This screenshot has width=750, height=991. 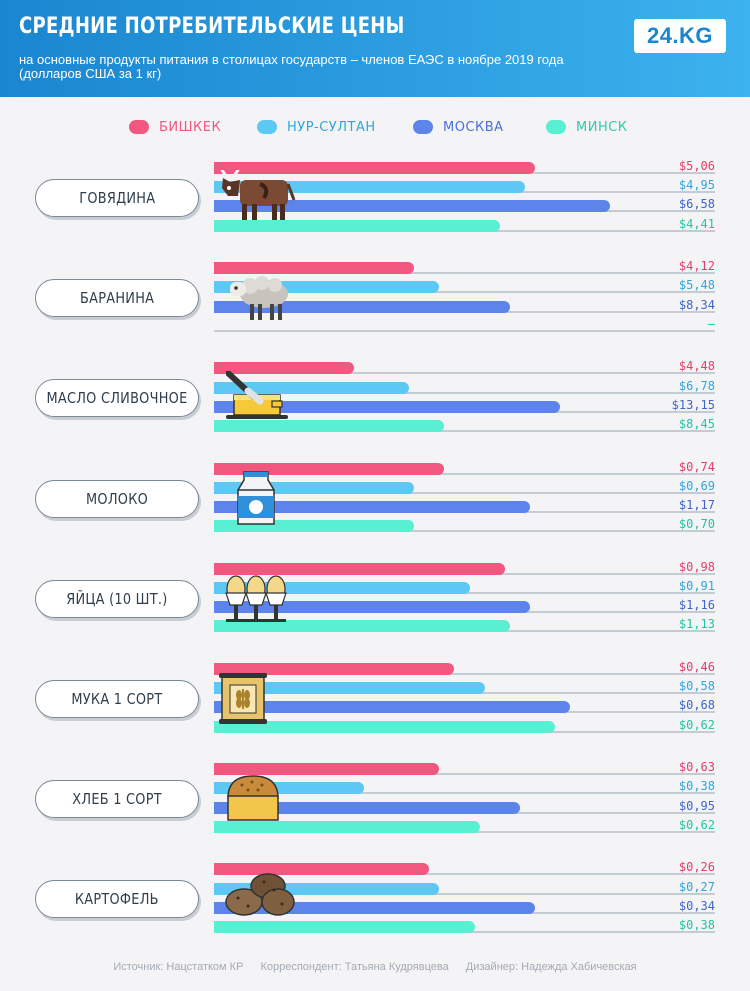 I want to click on value-label-minsk: –, so click(x=711, y=323).